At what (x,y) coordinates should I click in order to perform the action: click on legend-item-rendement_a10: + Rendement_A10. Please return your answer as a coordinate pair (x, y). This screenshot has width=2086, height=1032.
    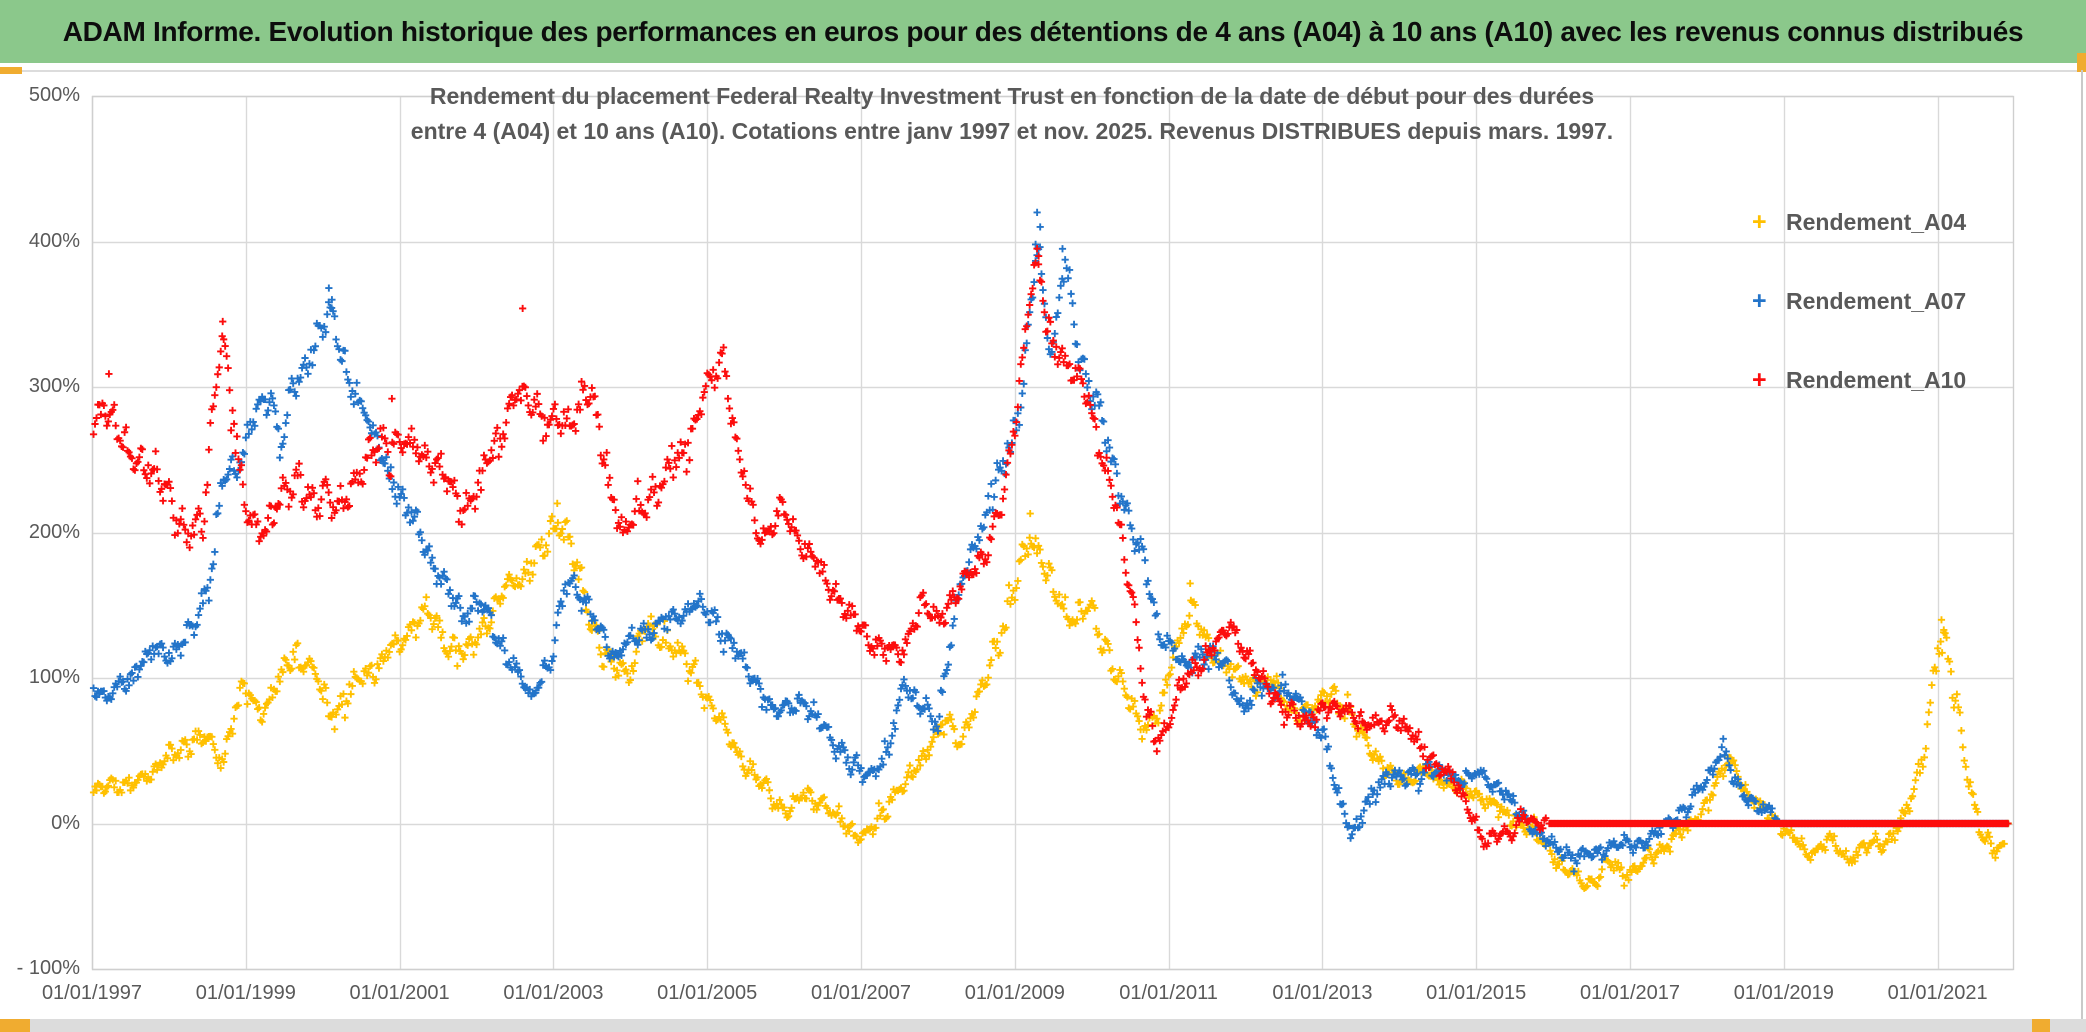
    Looking at the image, I should click on (1859, 380).